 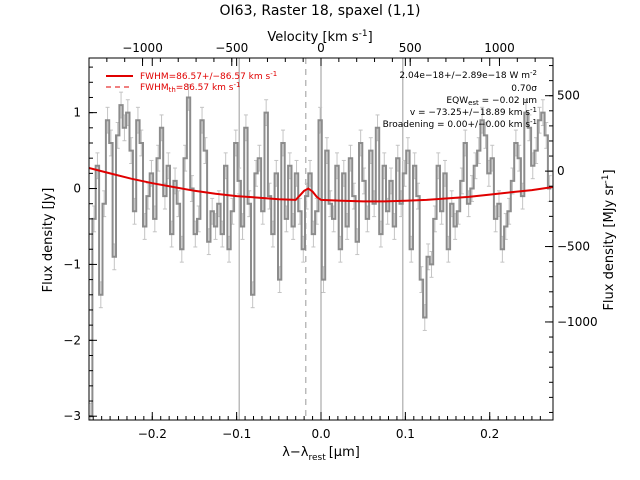 What do you see at coordinates (273, 74) in the screenshot?
I see `legend-entry-fwhm-sup: -1` at bounding box center [273, 74].